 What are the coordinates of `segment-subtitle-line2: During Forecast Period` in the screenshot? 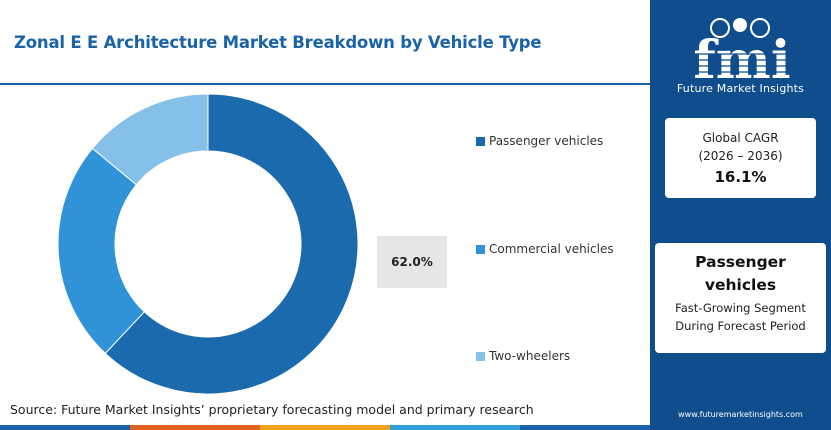 It's located at (740, 326).